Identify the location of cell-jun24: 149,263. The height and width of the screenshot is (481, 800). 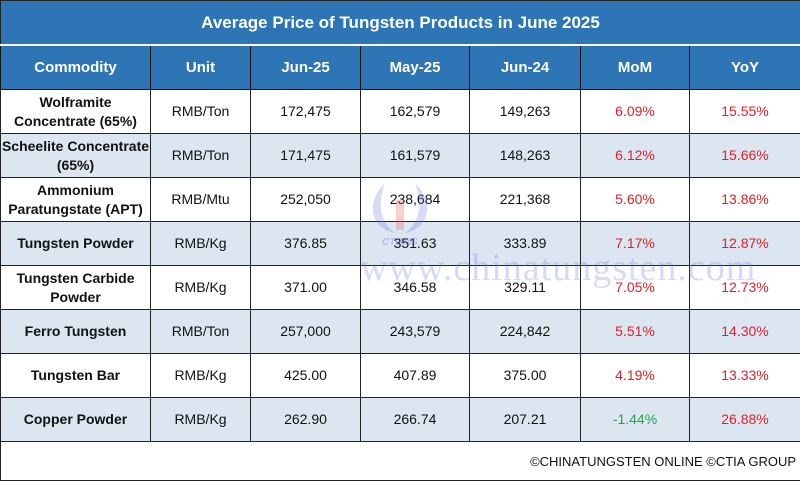
(525, 112).